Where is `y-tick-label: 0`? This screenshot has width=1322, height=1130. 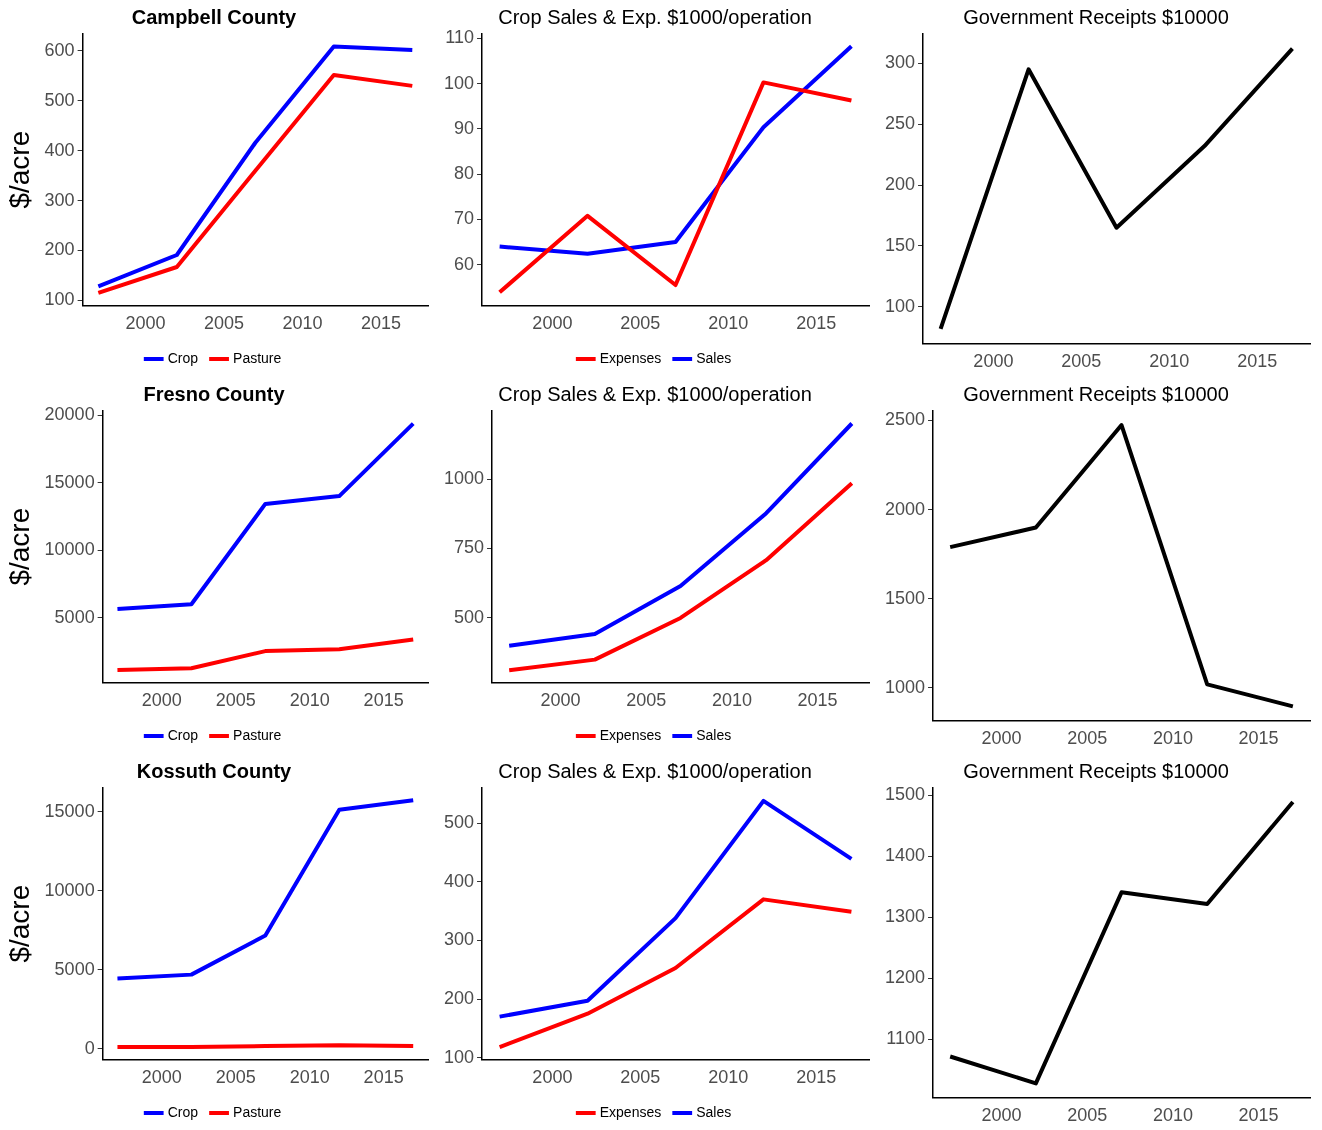
y-tick-label: 0 is located at coordinates (89, 1047).